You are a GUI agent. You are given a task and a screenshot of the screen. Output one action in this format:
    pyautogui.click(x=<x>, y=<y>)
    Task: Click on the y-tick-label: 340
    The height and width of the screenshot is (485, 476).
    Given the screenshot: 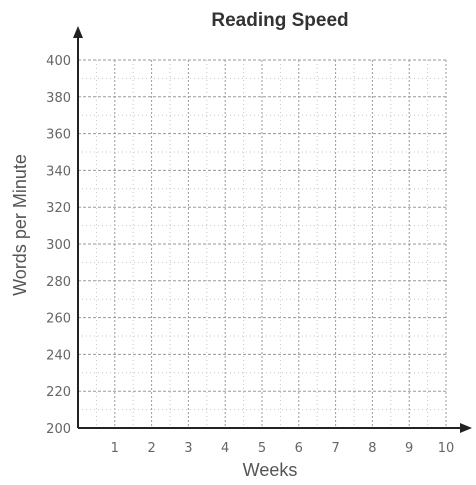 What is the action you would take?
    pyautogui.click(x=58, y=171)
    